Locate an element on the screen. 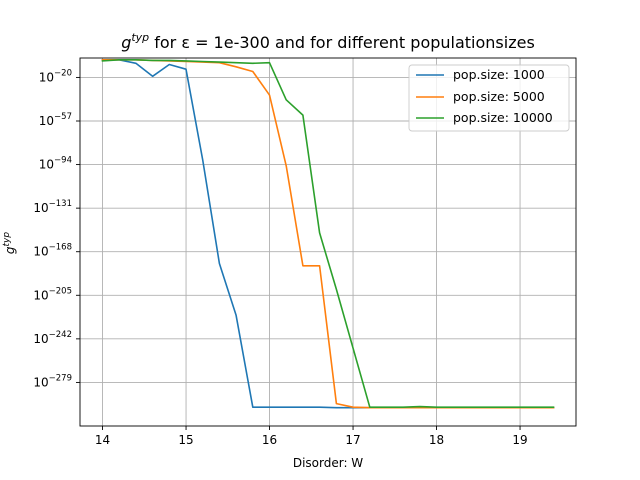  x-tick-label: 15 is located at coordinates (185, 440).